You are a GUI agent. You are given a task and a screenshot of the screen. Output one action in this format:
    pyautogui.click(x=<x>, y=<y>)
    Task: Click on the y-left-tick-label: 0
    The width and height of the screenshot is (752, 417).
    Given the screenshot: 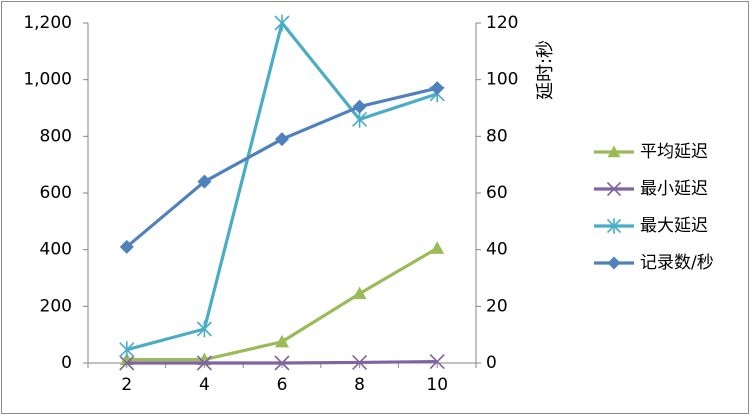 What is the action you would take?
    pyautogui.click(x=66, y=363)
    